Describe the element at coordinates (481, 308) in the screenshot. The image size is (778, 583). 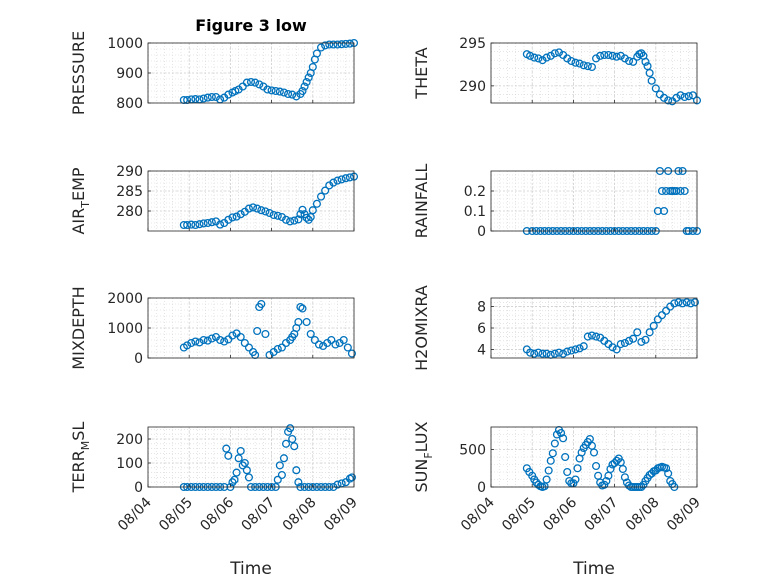
I see `y-tick-label: 8` at that location.